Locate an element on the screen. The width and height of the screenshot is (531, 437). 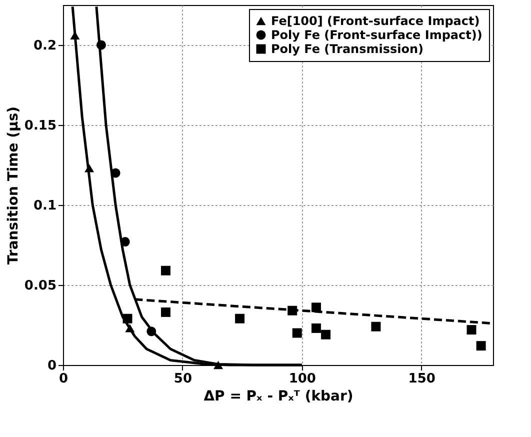
y-axis-title: Transition Time (µs) is located at coordinates (13, 185).